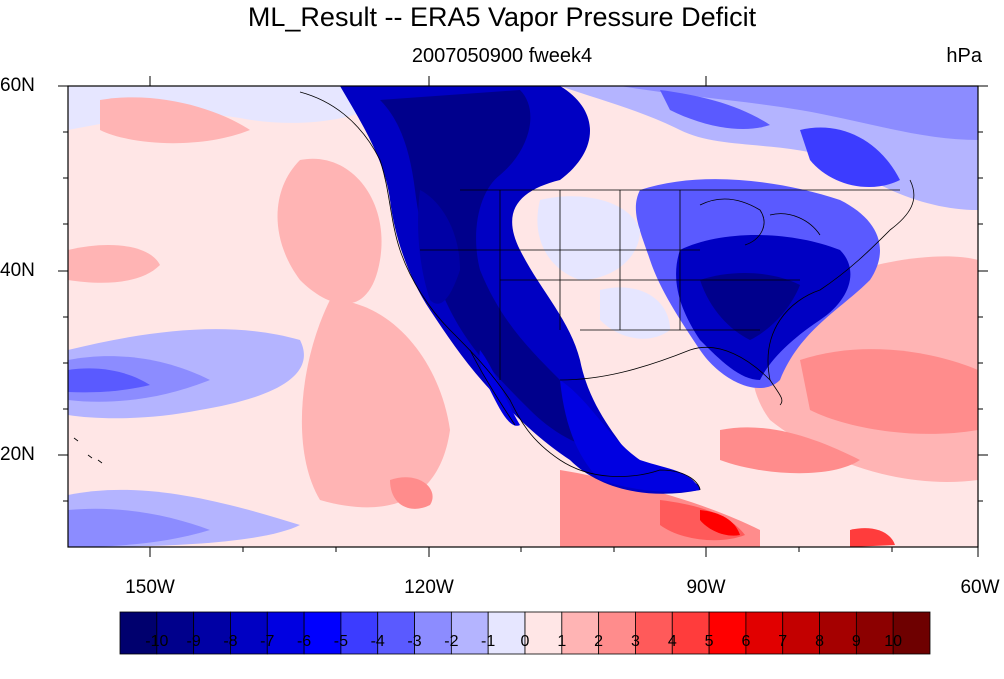 Image resolution: width=1004 pixels, height=679 pixels. I want to click on lat-label-20n: 20N, so click(17, 454).